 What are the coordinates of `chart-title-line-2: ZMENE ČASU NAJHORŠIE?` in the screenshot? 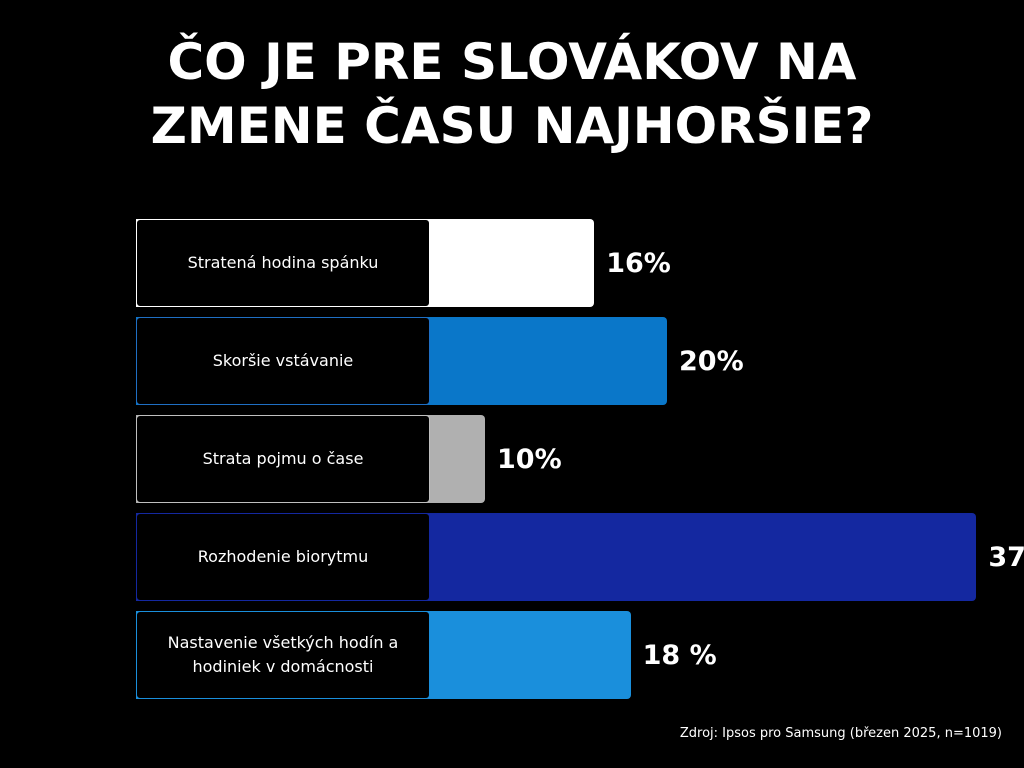 It's located at (512, 126).